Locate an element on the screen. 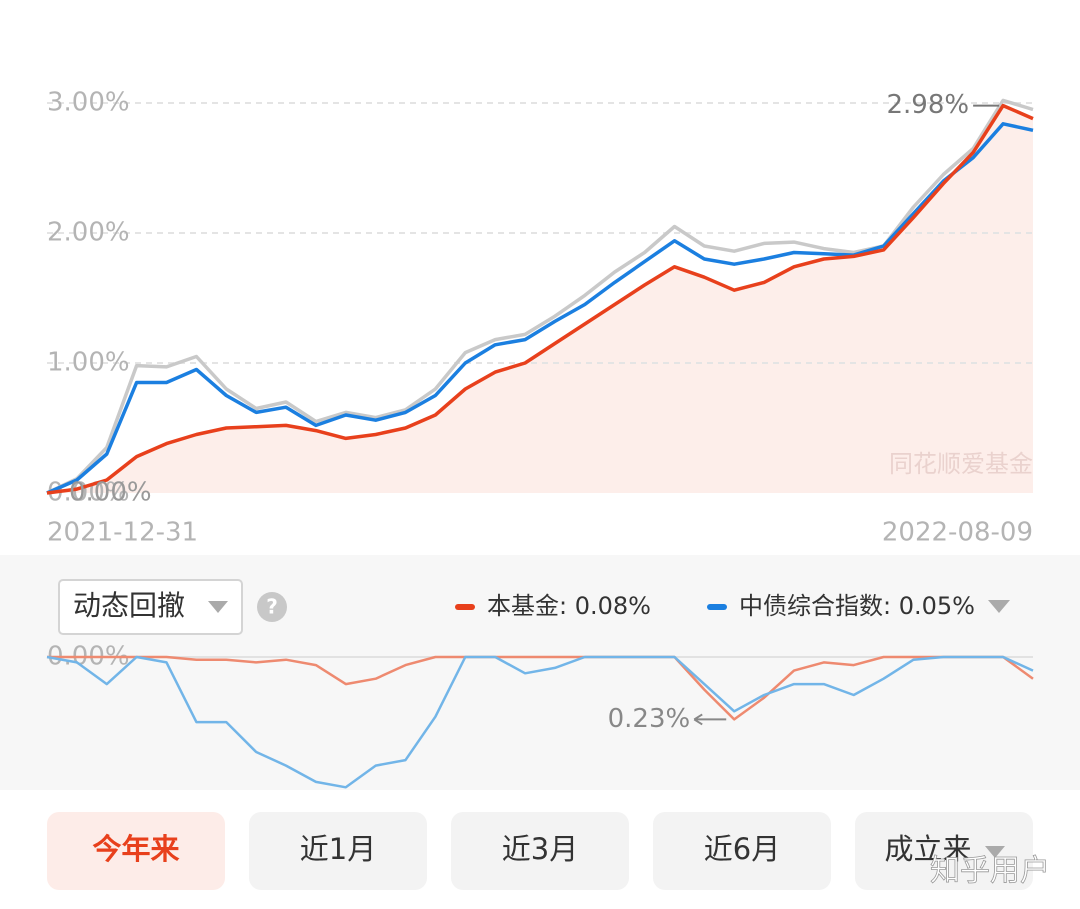 The width and height of the screenshot is (1080, 909). x-tick-label: 2022-08-09 is located at coordinates (957, 533).